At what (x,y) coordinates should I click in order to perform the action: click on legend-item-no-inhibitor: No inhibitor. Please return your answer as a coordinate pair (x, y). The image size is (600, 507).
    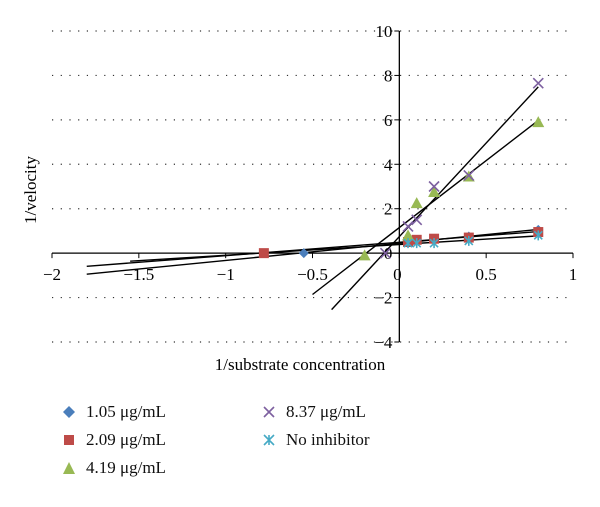
    Looking at the image, I should click on (316, 440).